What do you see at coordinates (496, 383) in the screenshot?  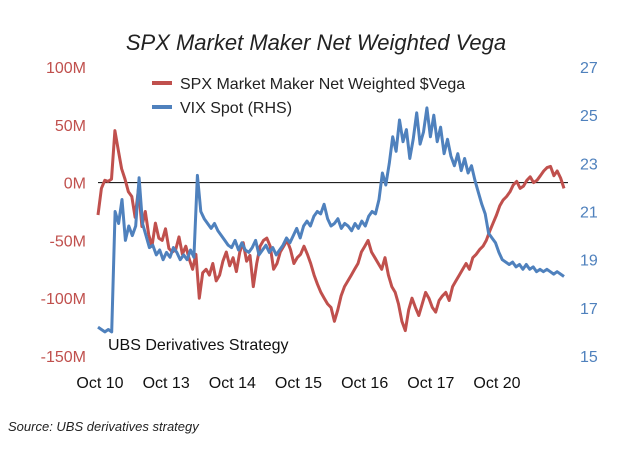 I see `x-axis-tick-label: Oct 20` at bounding box center [496, 383].